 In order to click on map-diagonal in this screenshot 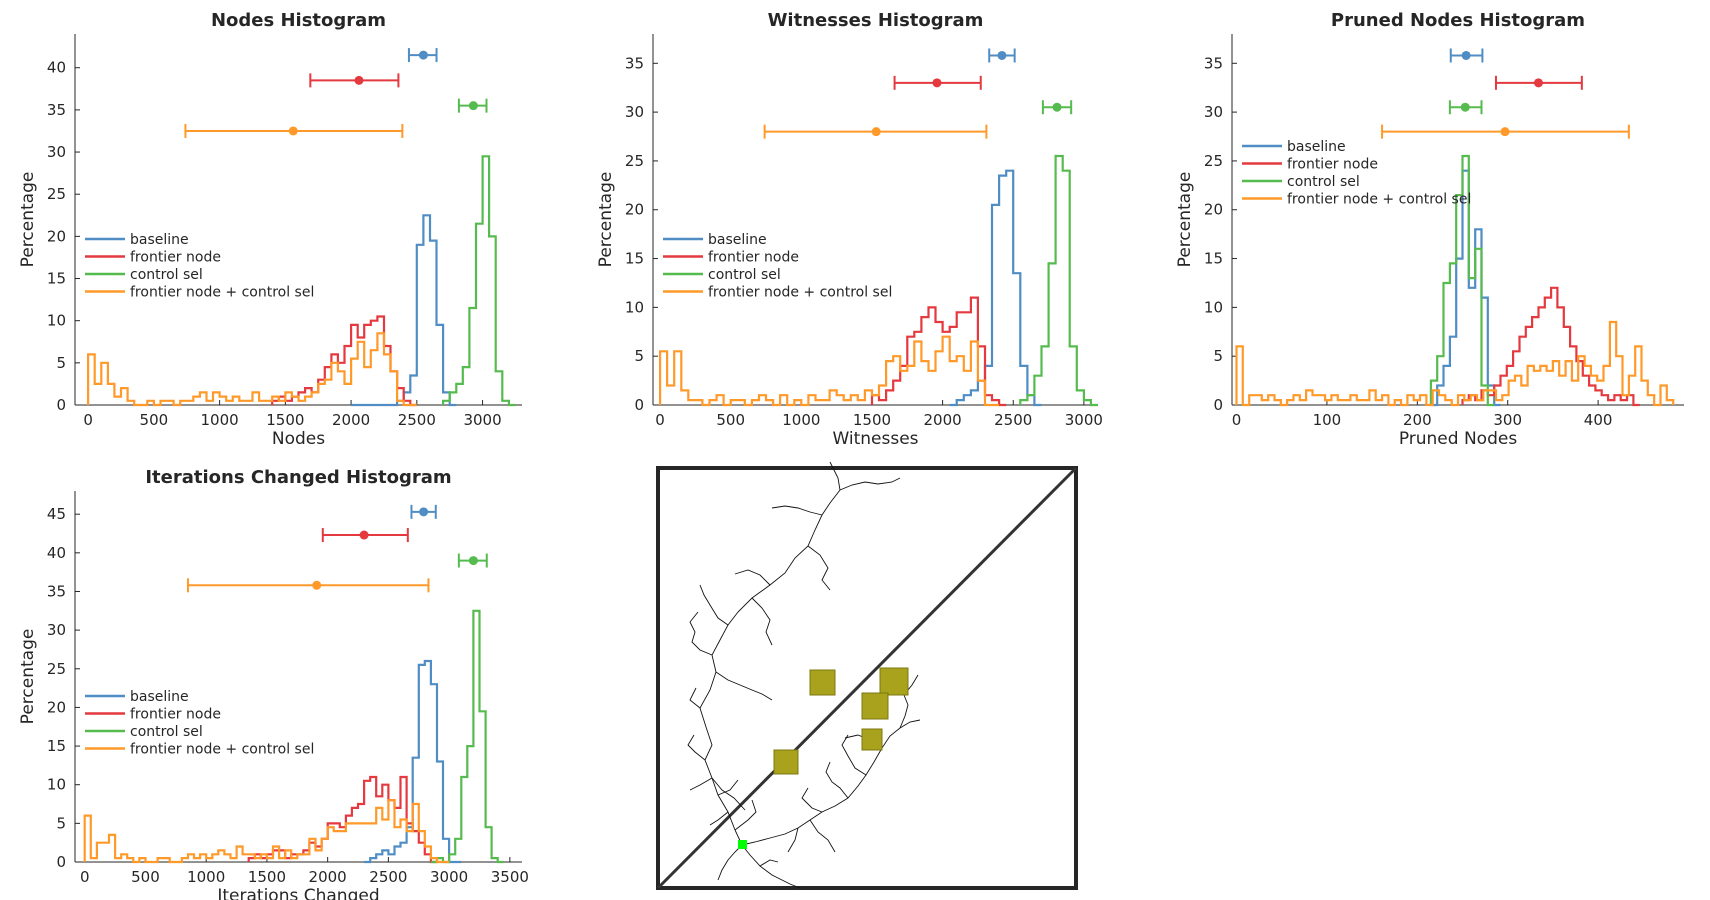, I will do `click(867, 678)`.